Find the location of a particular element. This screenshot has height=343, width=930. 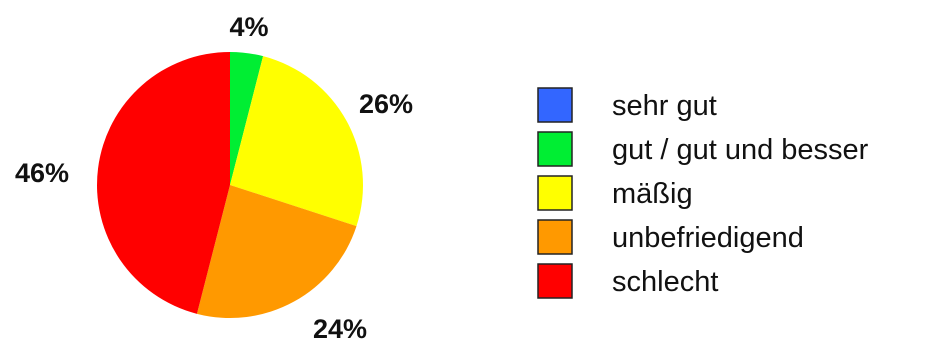

legend-entry-label: unbefriedigend is located at coordinates (708, 238).